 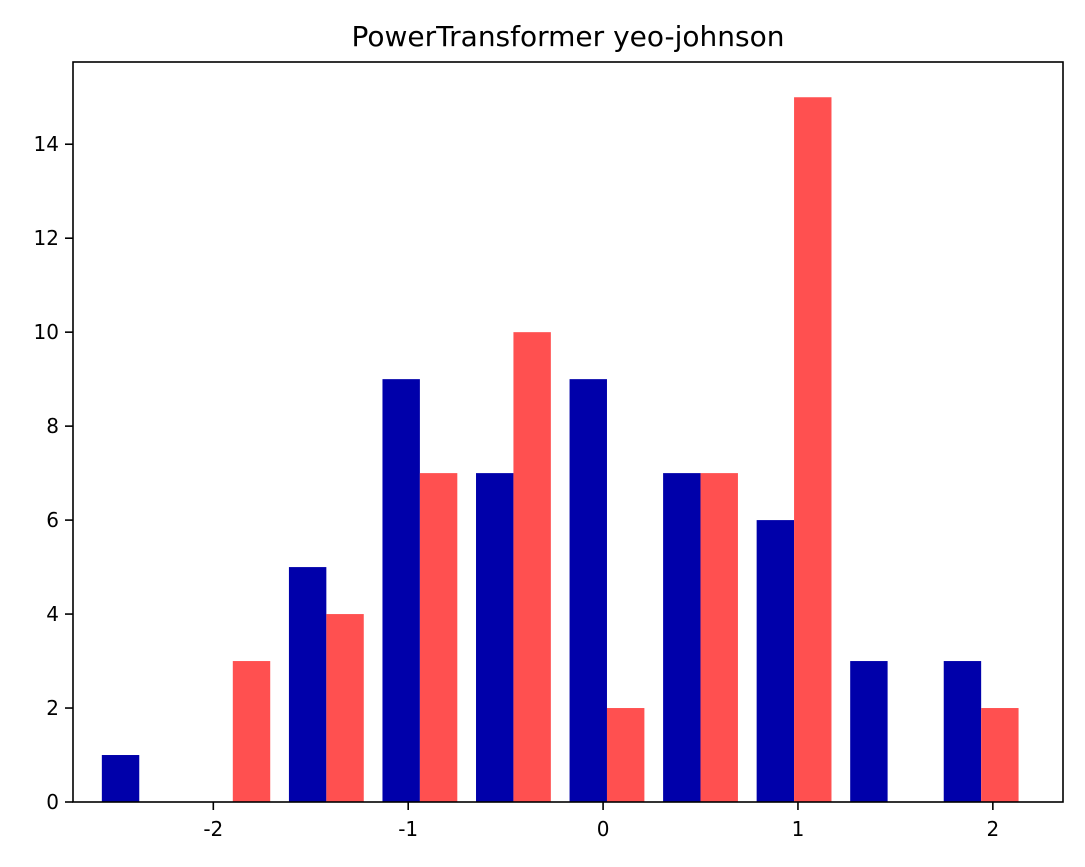 I want to click on bar-series0-bin2, so click(x=307, y=684).